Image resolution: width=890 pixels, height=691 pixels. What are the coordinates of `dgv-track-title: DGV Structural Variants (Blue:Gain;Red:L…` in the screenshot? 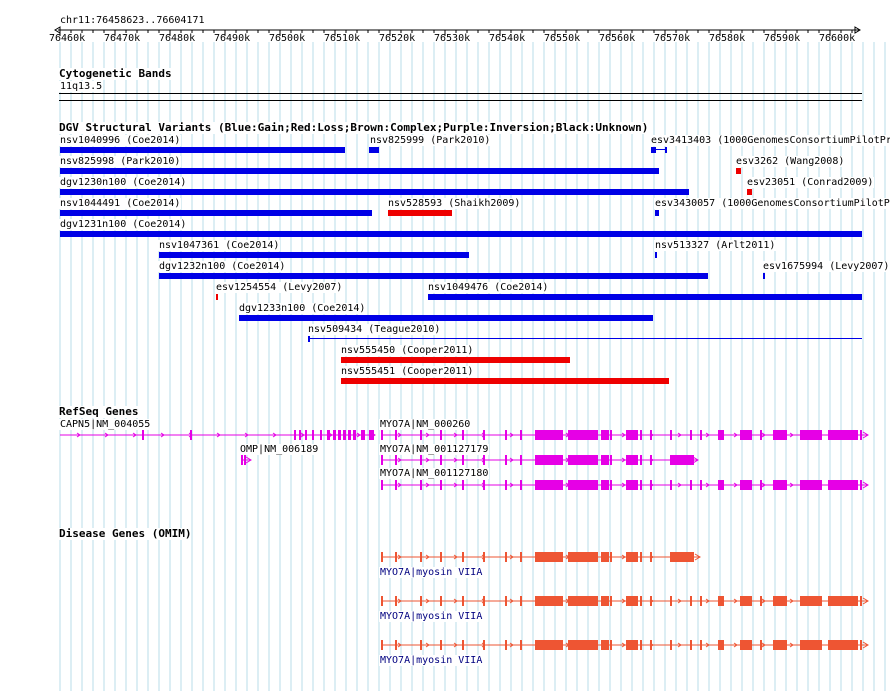 It's located at (354, 127).